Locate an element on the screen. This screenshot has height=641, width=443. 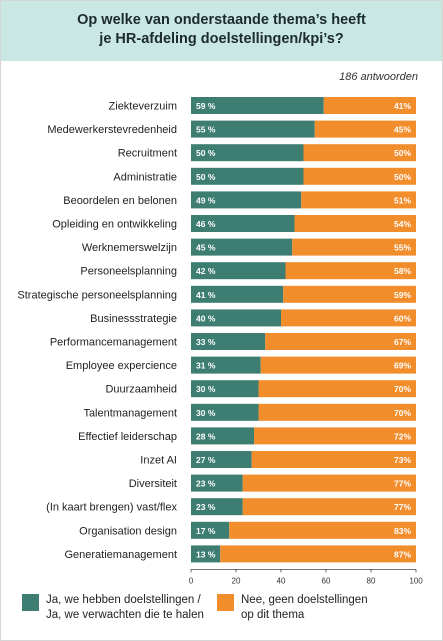
chart-title-line-2: je HR-afdeling doelstellingen/kpi’s? is located at coordinates (221, 39).